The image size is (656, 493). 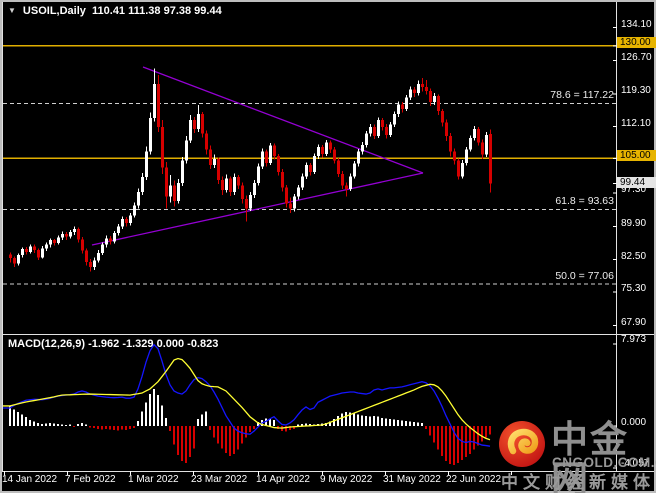 I want to click on date-axis-label: 1 Mar 2022, so click(x=153, y=479).